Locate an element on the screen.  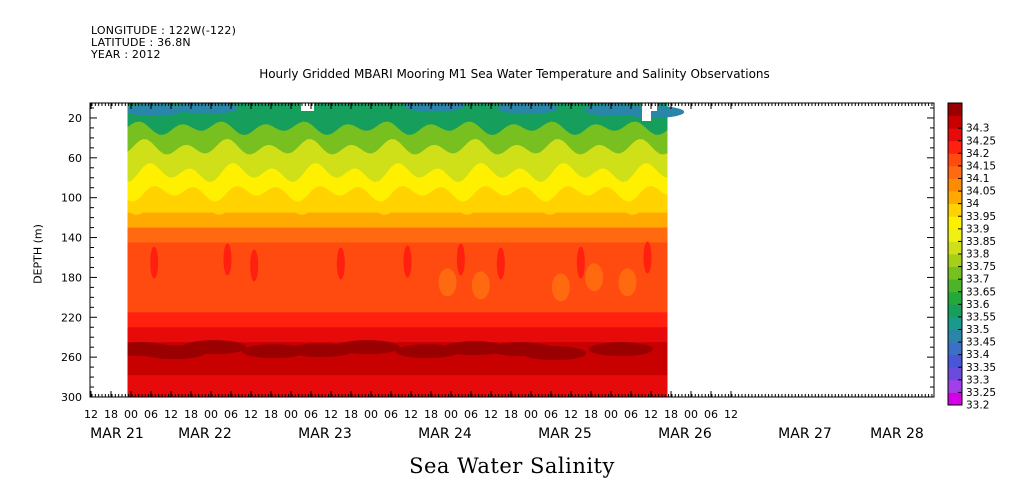
y-tick-label: 180 is located at coordinates (71, 277).